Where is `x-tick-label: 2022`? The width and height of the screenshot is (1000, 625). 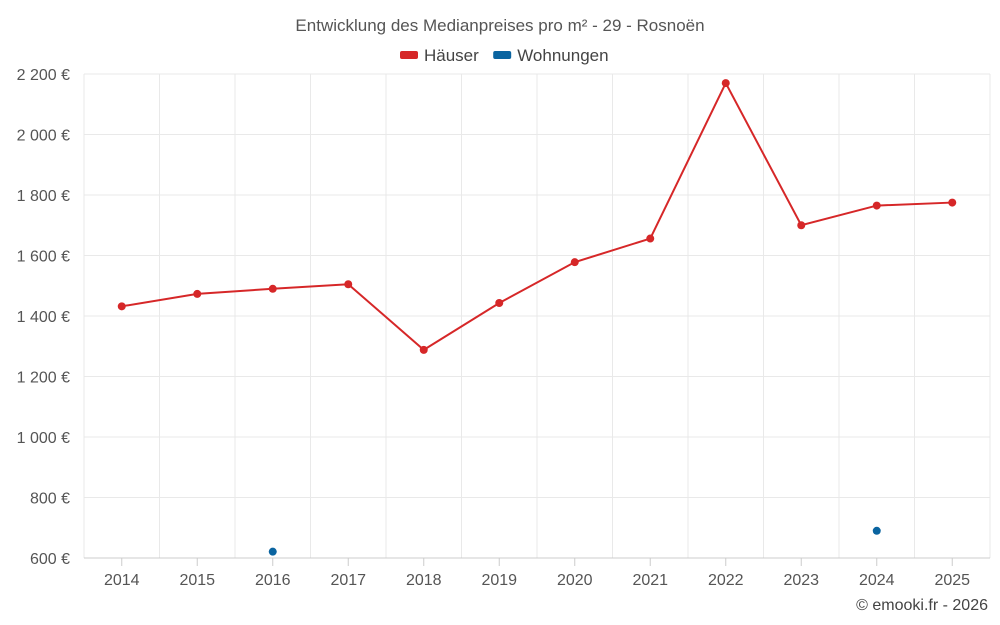 x-tick-label: 2022 is located at coordinates (726, 580).